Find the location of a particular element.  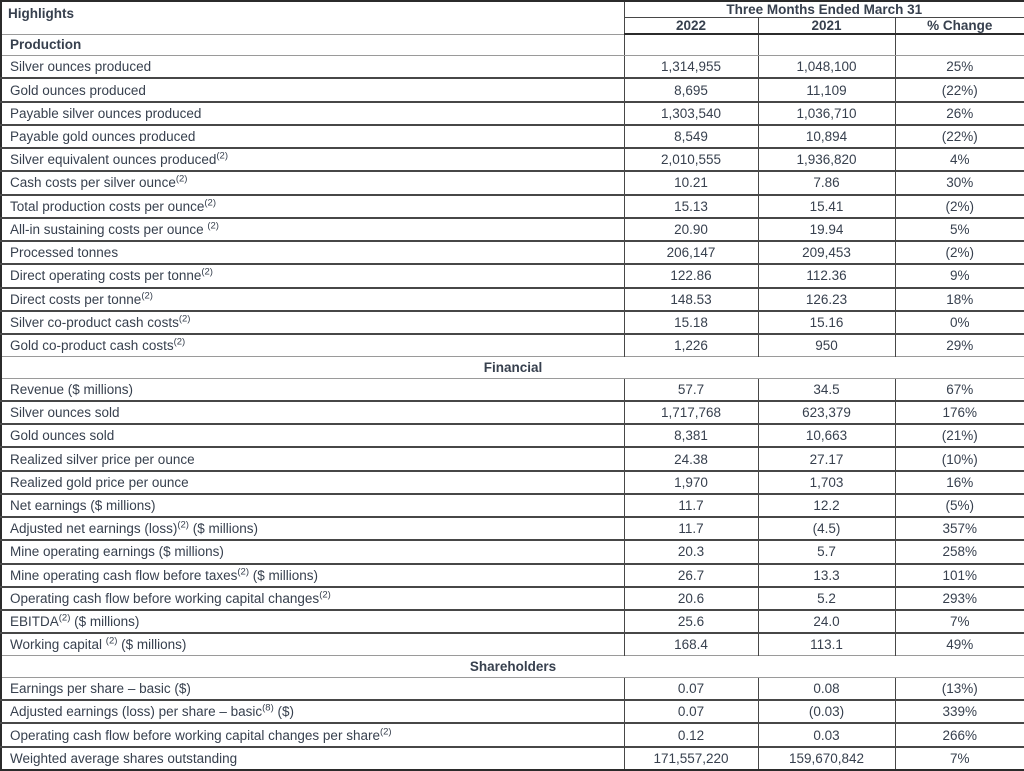

row-label: Silver equivalent ounces produced is located at coordinates (113, 160).